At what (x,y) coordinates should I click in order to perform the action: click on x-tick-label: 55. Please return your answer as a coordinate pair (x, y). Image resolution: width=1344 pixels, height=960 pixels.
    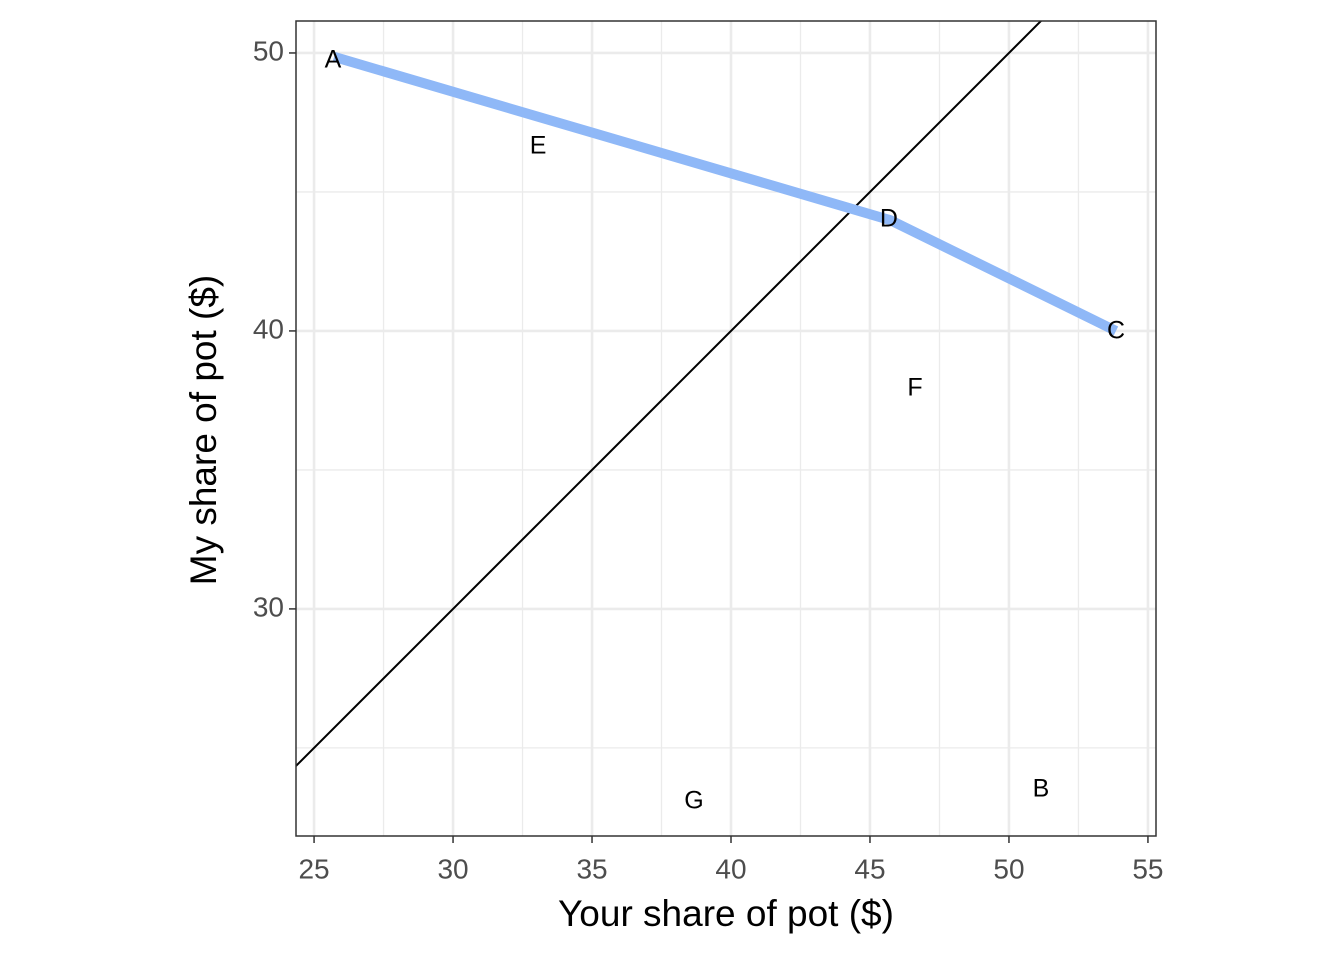
    Looking at the image, I should click on (1147, 868).